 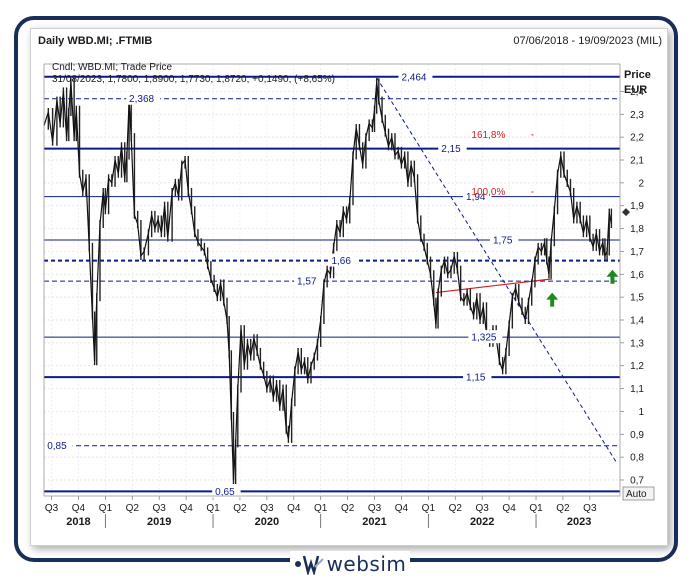 I want to click on ytick-label: 2,1, so click(x=637, y=161).